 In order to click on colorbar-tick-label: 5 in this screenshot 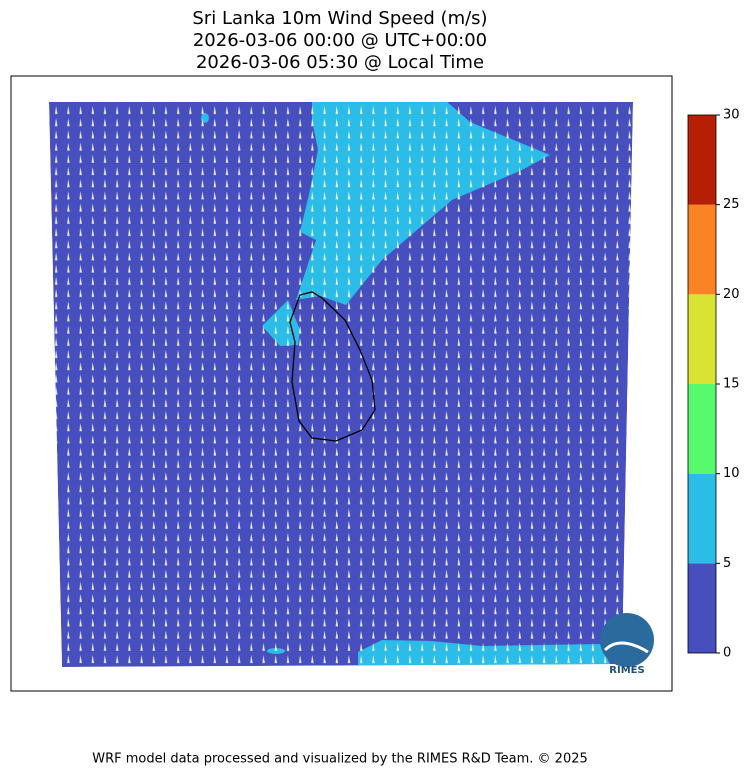, I will do `click(727, 563)`.